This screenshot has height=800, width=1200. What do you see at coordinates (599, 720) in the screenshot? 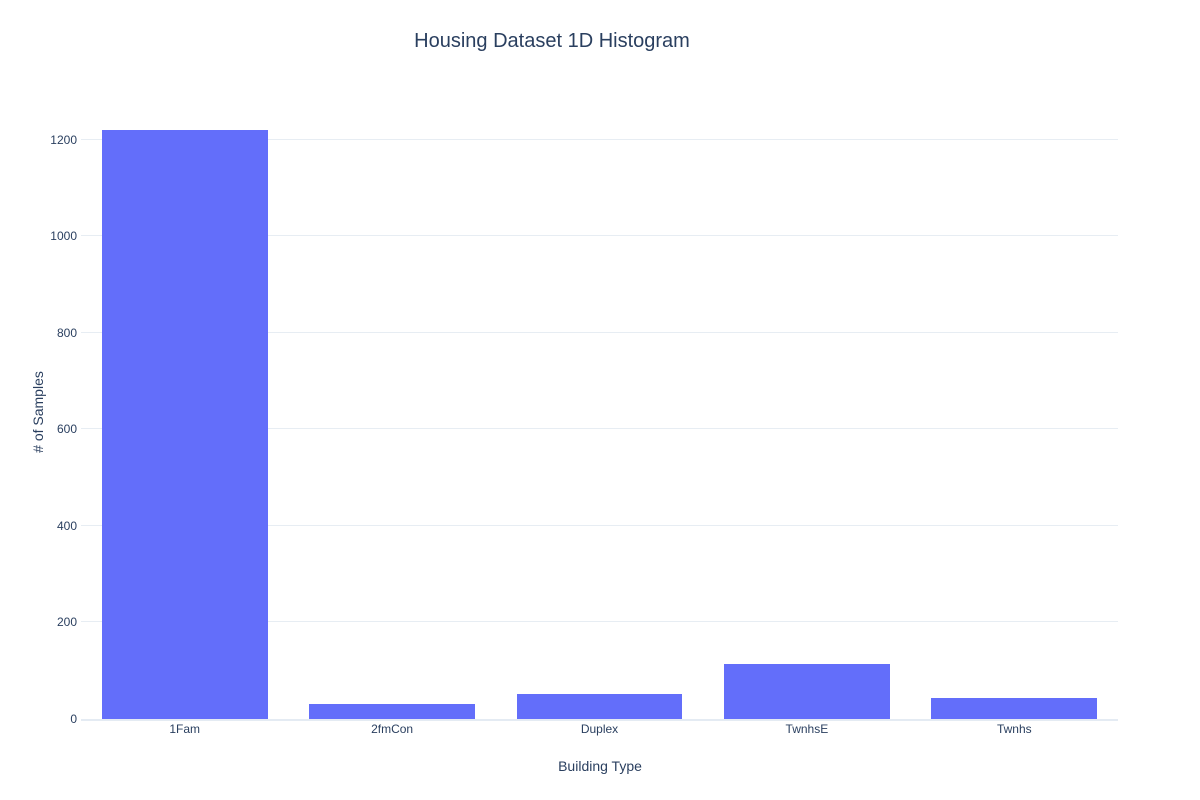
I see `x-axis-zero-line` at bounding box center [599, 720].